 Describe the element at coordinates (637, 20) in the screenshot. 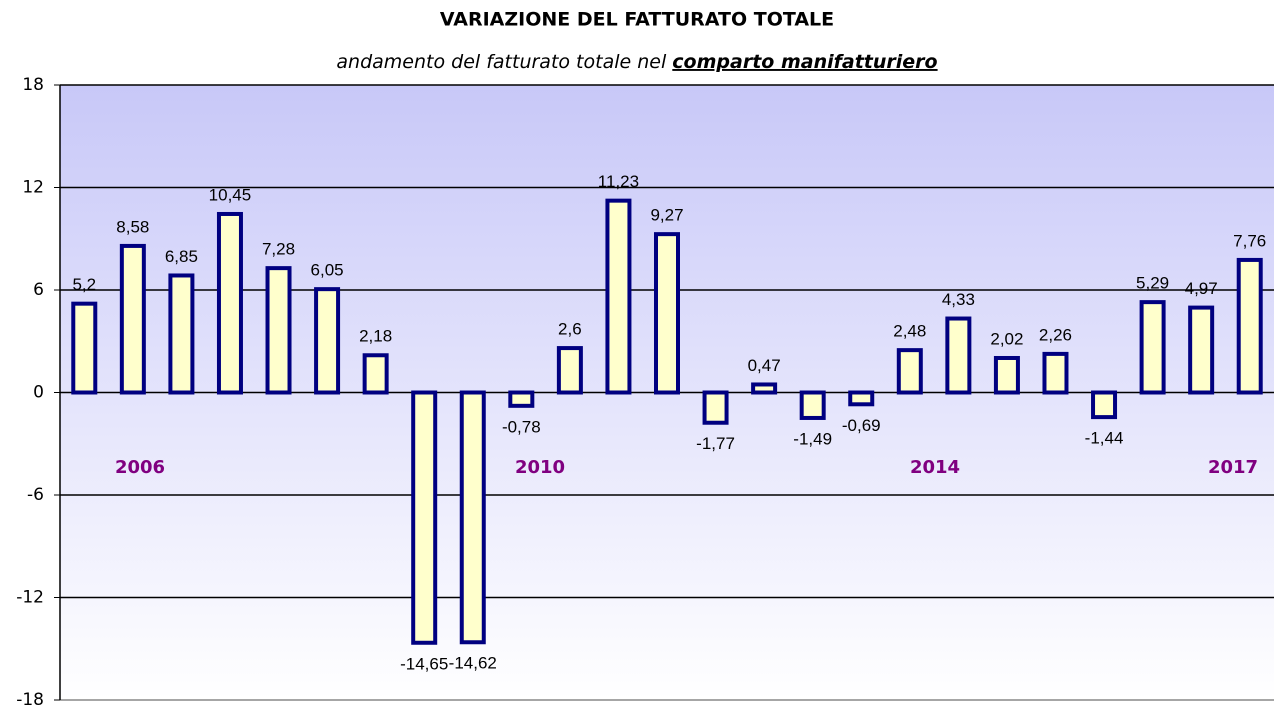

I see `chart-title: VARIAZIONE DEL FATTURATO TOTALE` at that location.